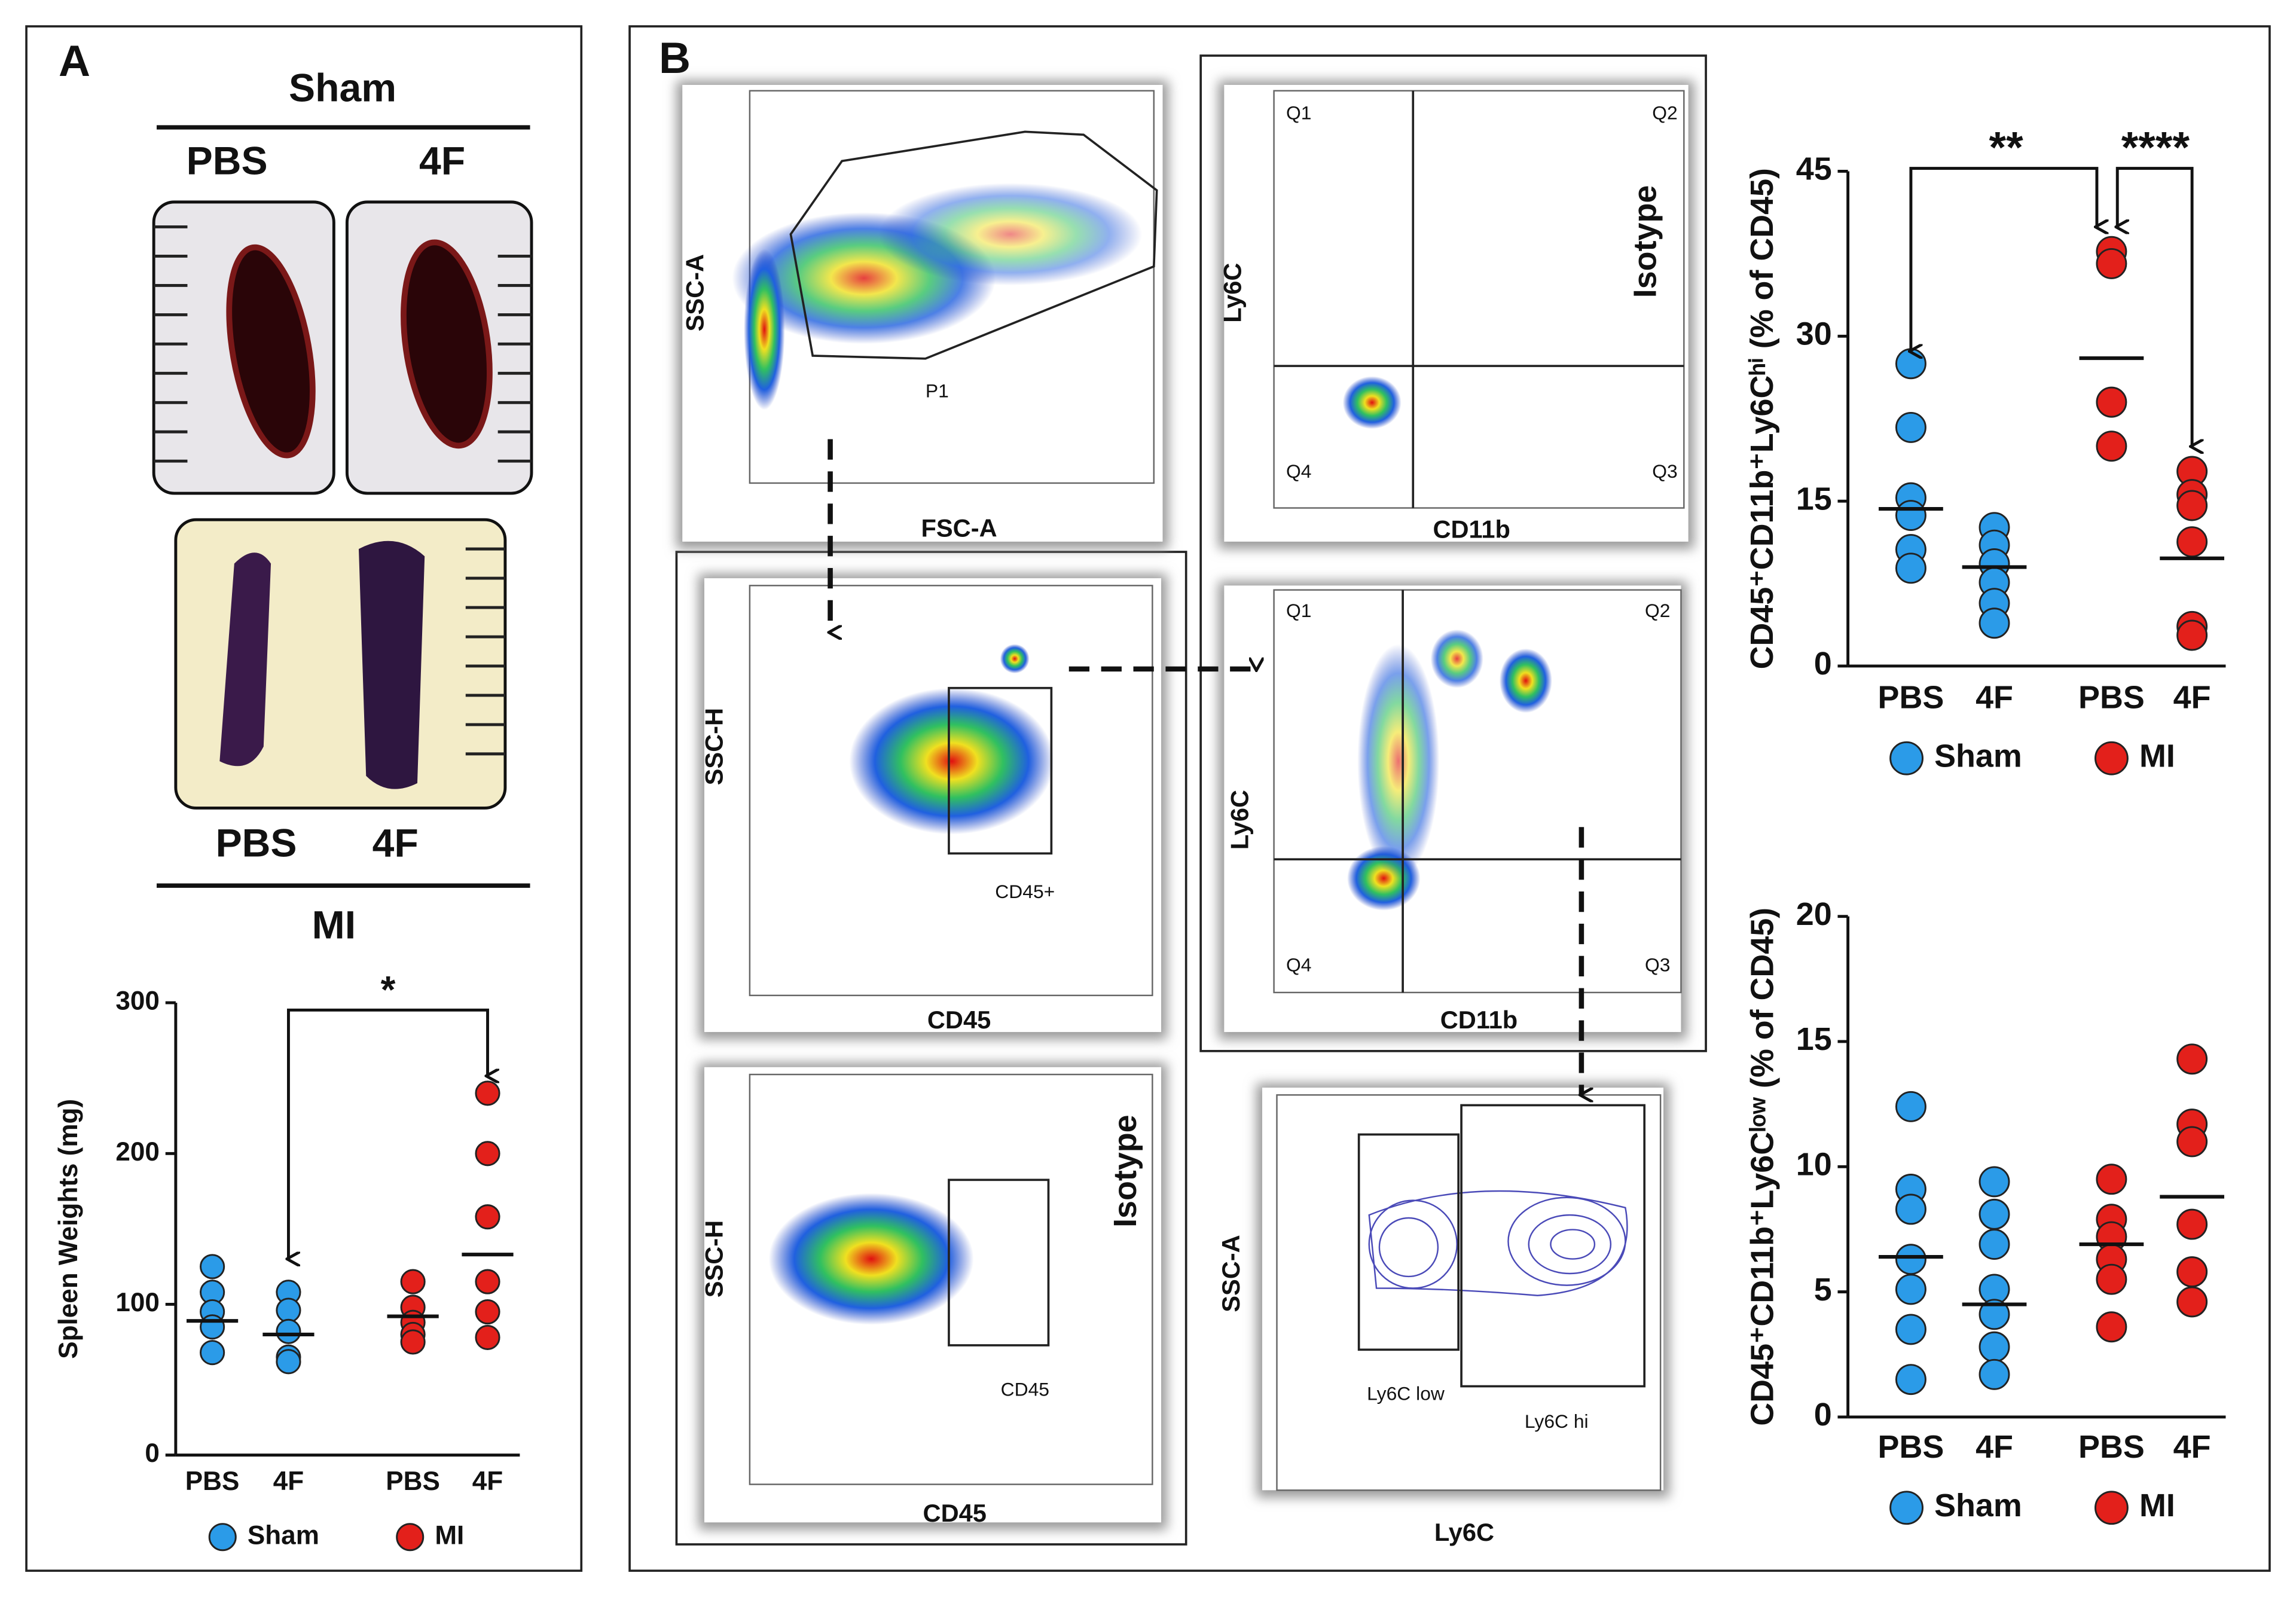 This screenshot has width=2296, height=1600. What do you see at coordinates (137, 1002) in the screenshot?
I see `y-tick-label: 300` at bounding box center [137, 1002].